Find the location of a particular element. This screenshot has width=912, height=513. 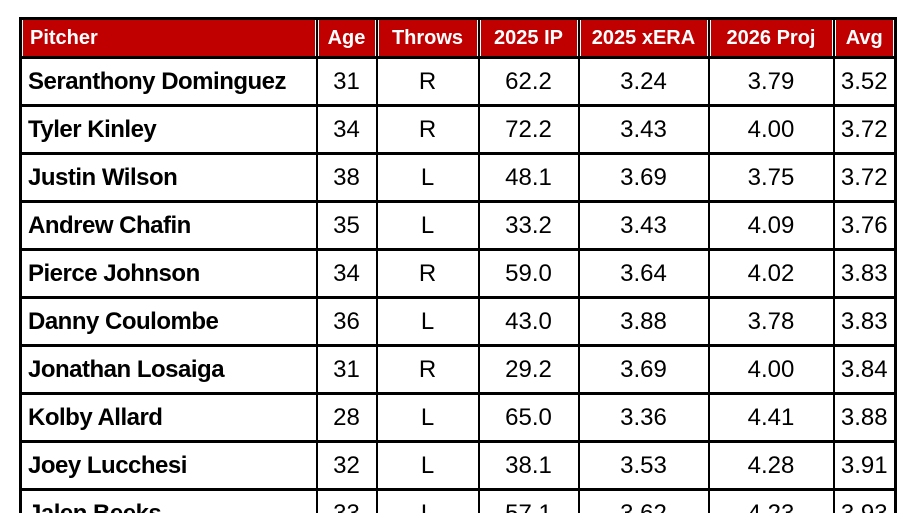

cell-proj: 4.02 is located at coordinates (771, 273).